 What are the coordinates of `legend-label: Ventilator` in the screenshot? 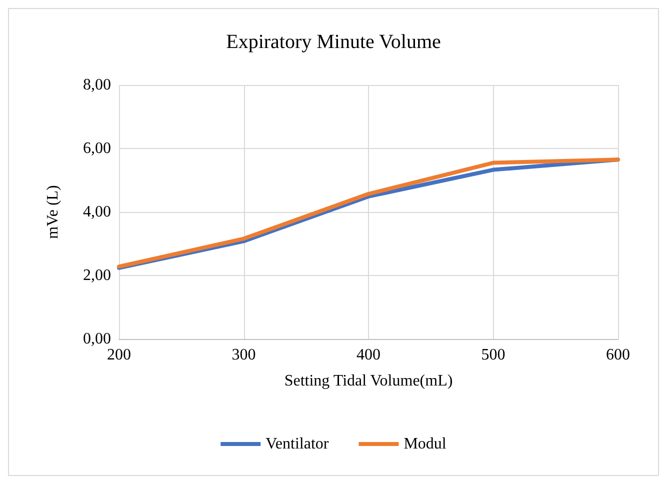 It's located at (298, 444).